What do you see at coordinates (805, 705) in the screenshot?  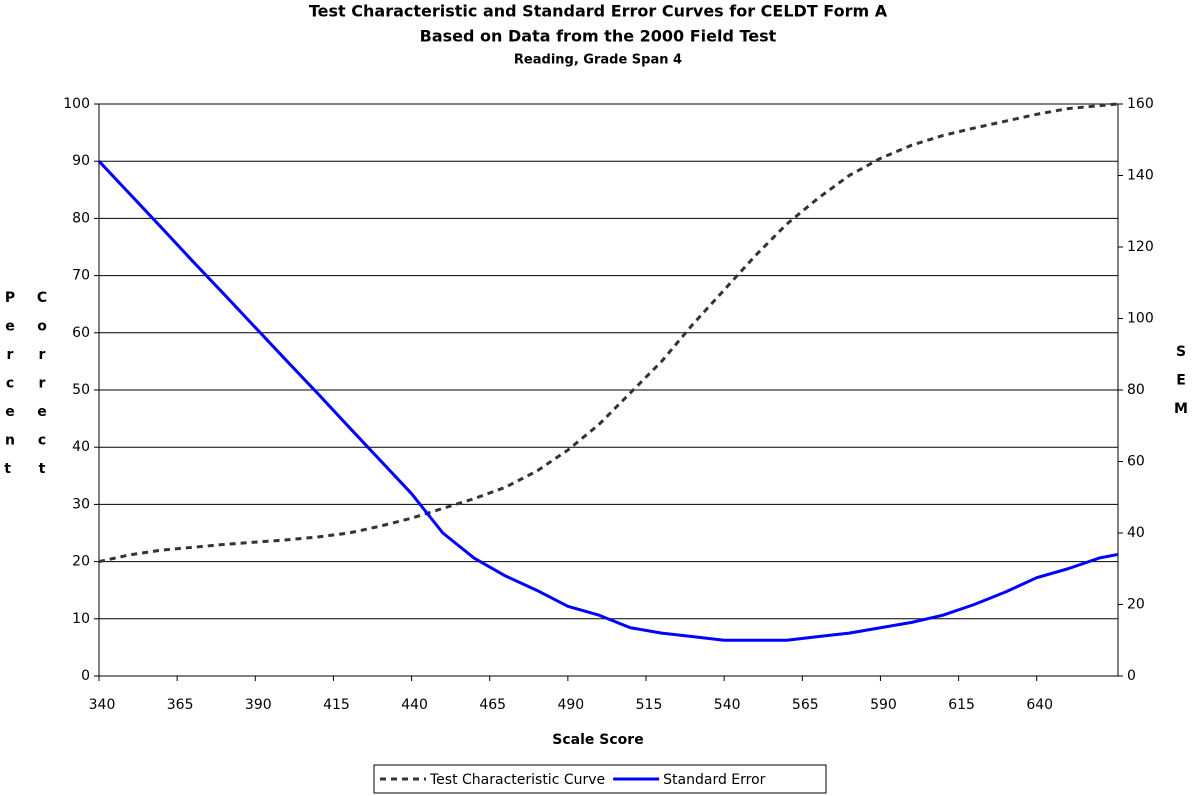 I see `x-tick-label: 565` at bounding box center [805, 705].